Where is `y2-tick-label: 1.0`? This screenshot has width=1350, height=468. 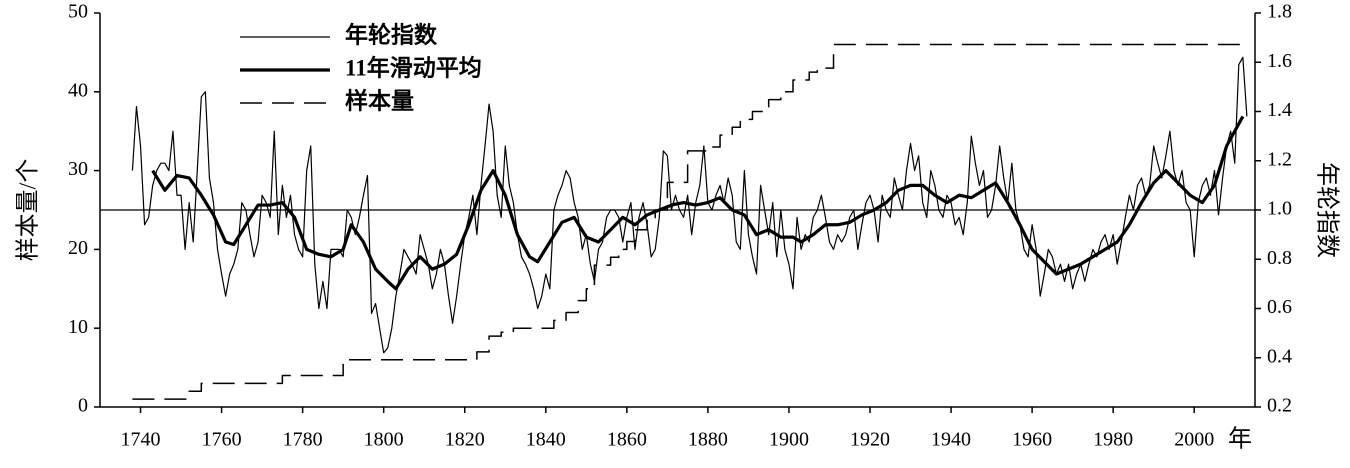
y2-tick-label: 1.0 is located at coordinates (1279, 209).